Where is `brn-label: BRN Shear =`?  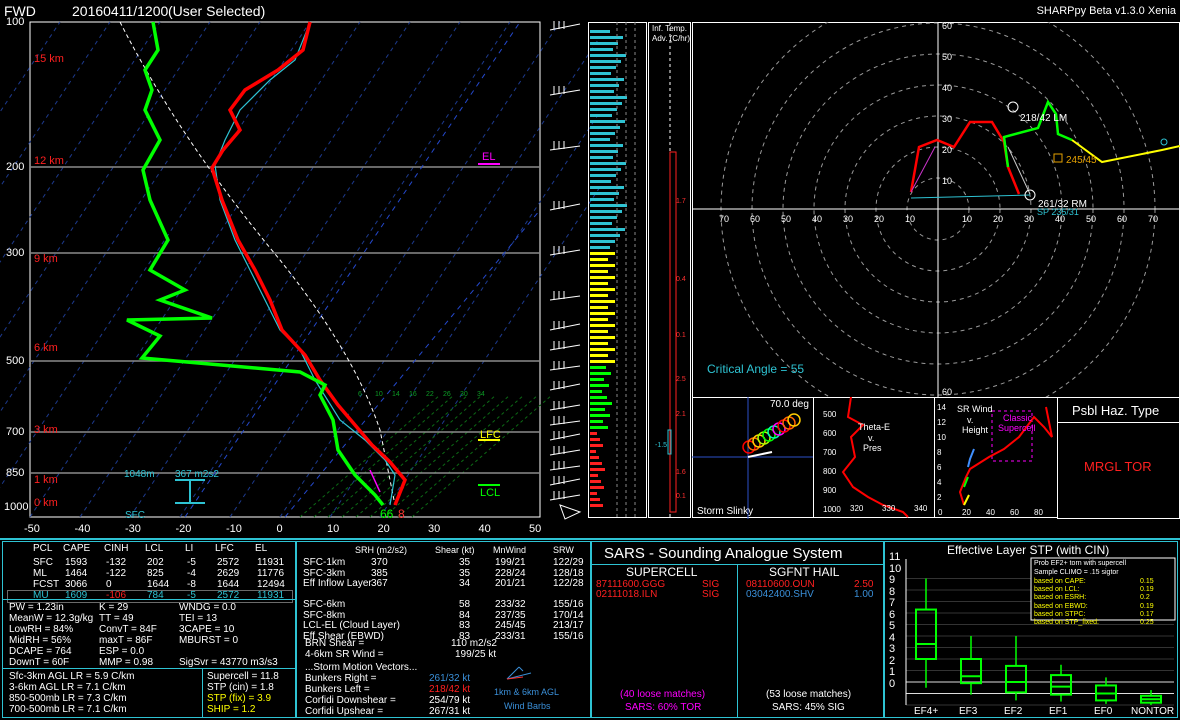
brn-label: BRN Shear = is located at coordinates (335, 643).